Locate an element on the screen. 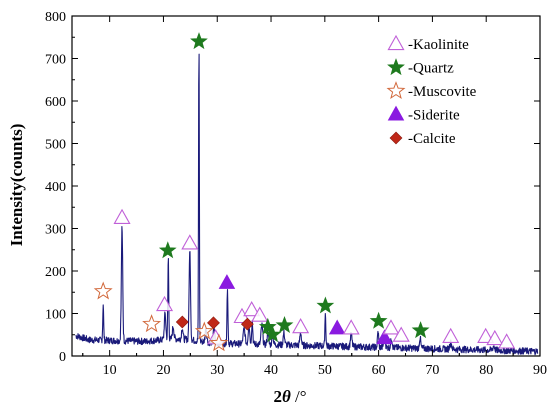  legend-label: -Calcite is located at coordinates (432, 139).